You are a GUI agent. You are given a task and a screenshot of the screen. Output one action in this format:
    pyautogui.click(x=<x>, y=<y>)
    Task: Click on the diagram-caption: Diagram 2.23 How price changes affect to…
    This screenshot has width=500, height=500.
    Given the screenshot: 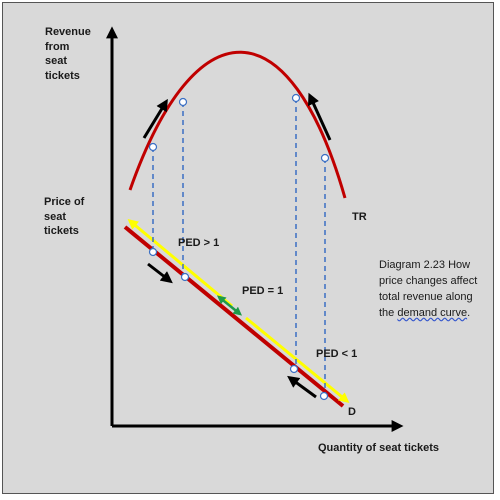 What is the action you would take?
    pyautogui.click(x=433, y=289)
    